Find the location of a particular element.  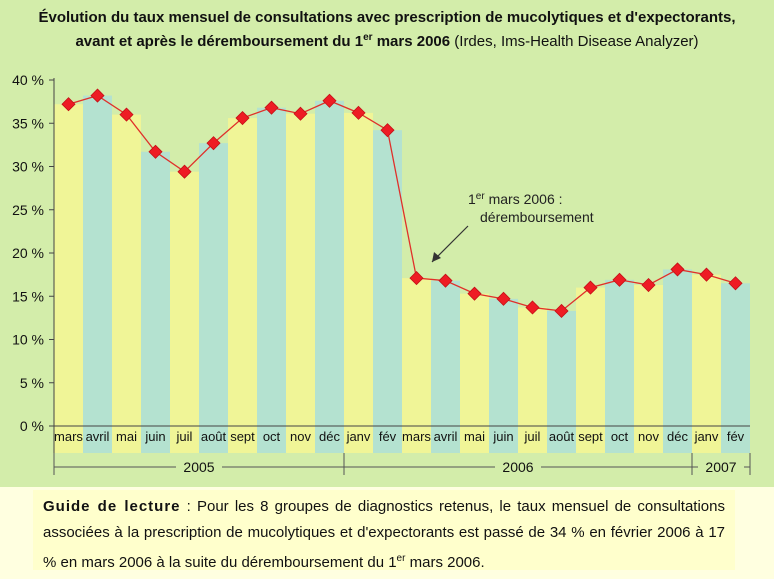

annotation-line1: 1er mars 2006 : is located at coordinates (515, 199).